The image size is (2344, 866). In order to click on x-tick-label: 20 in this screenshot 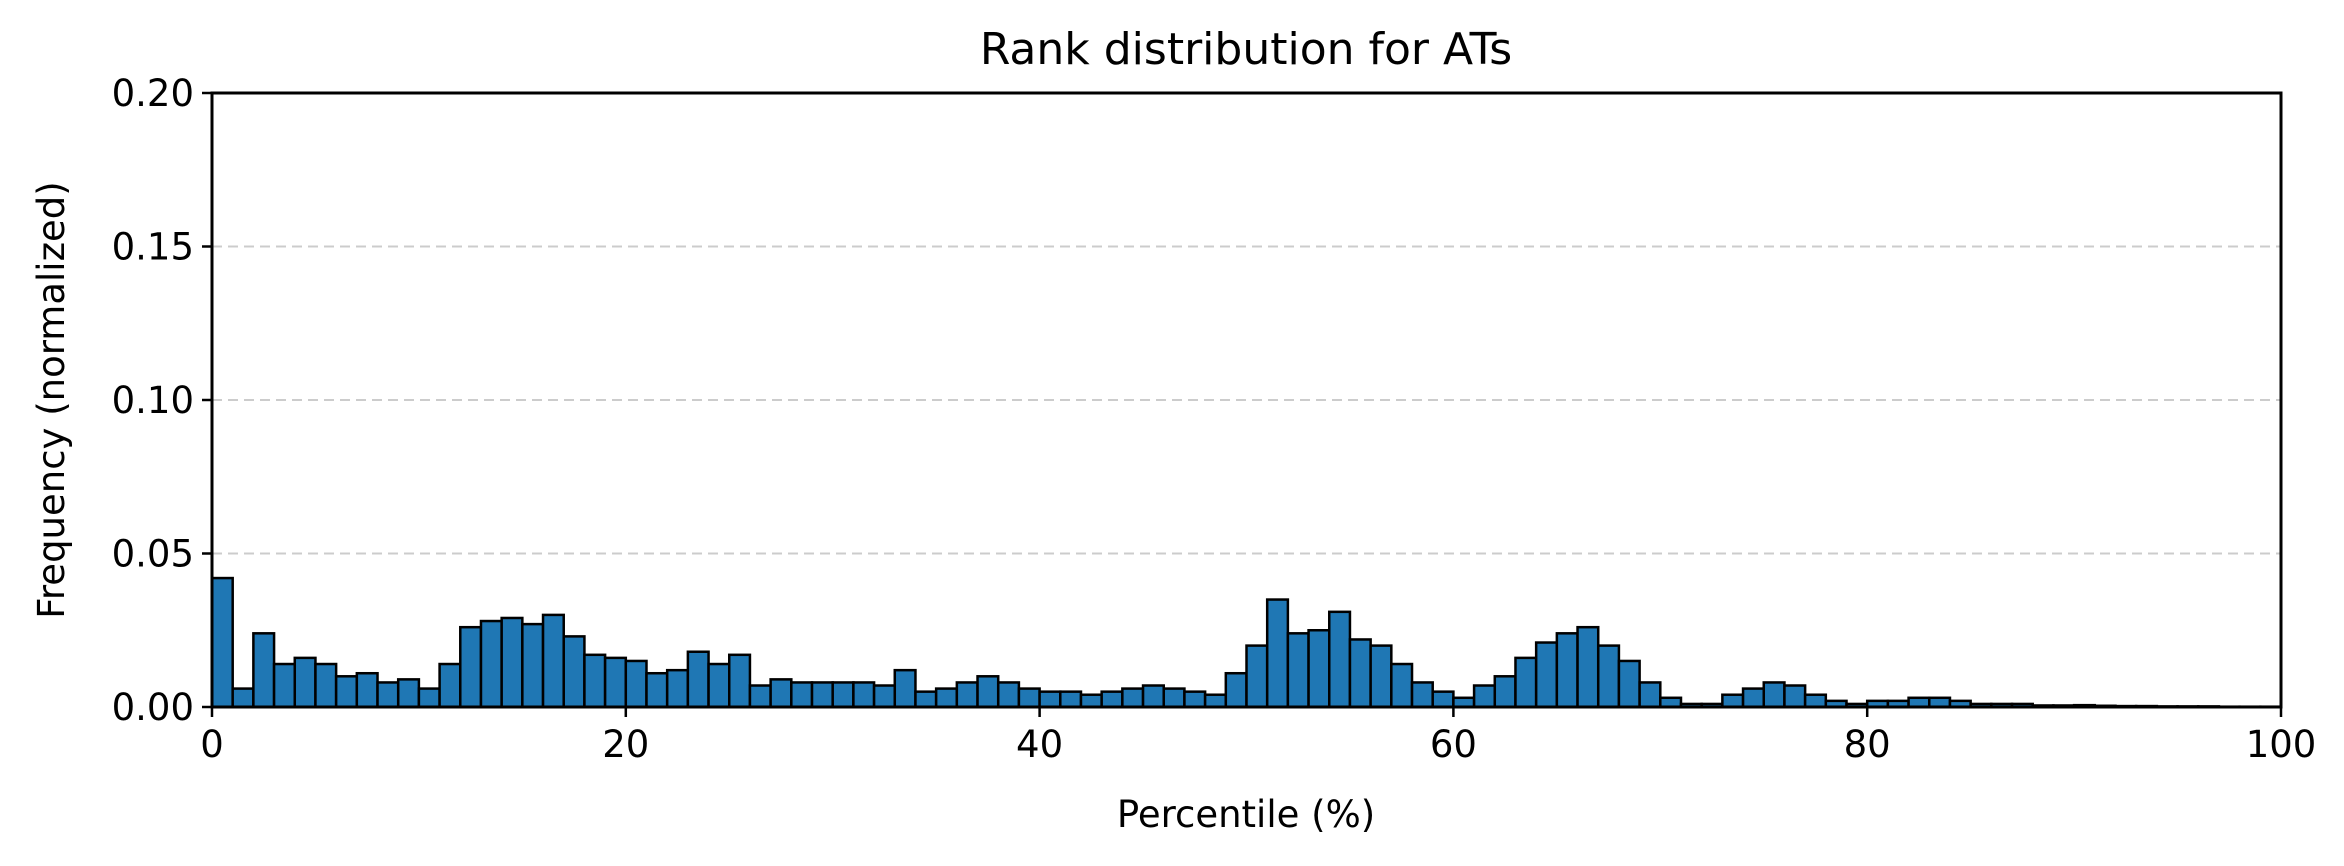, I will do `click(625, 744)`.